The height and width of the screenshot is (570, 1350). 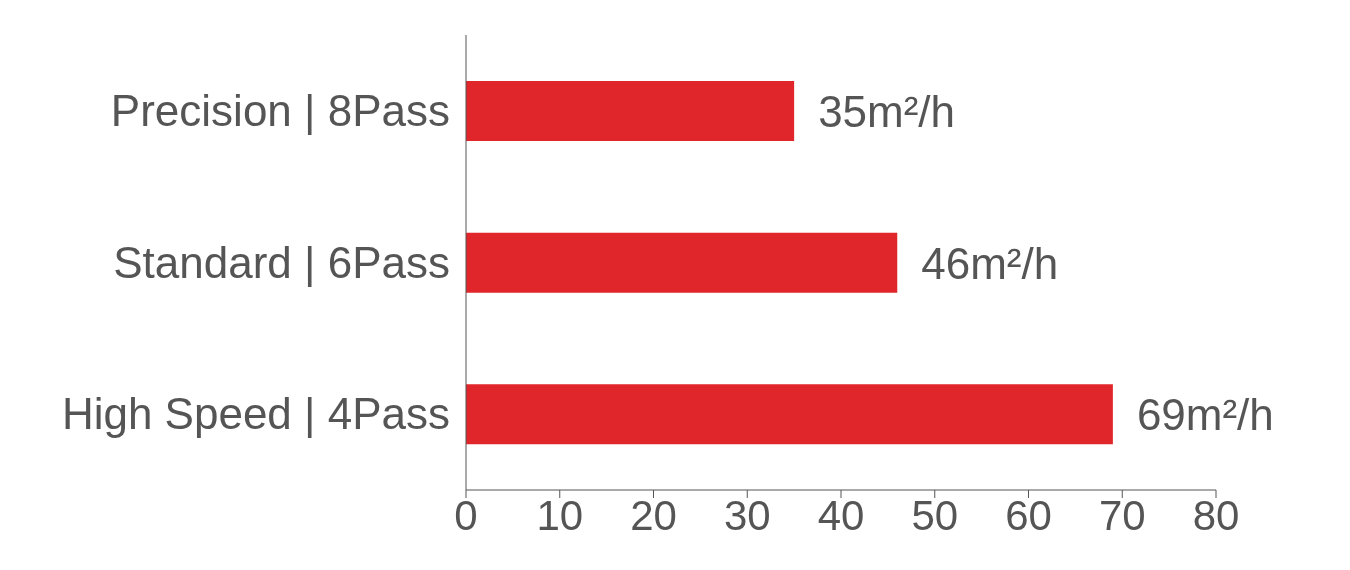 I want to click on x-tick-label: 10, so click(x=560, y=515).